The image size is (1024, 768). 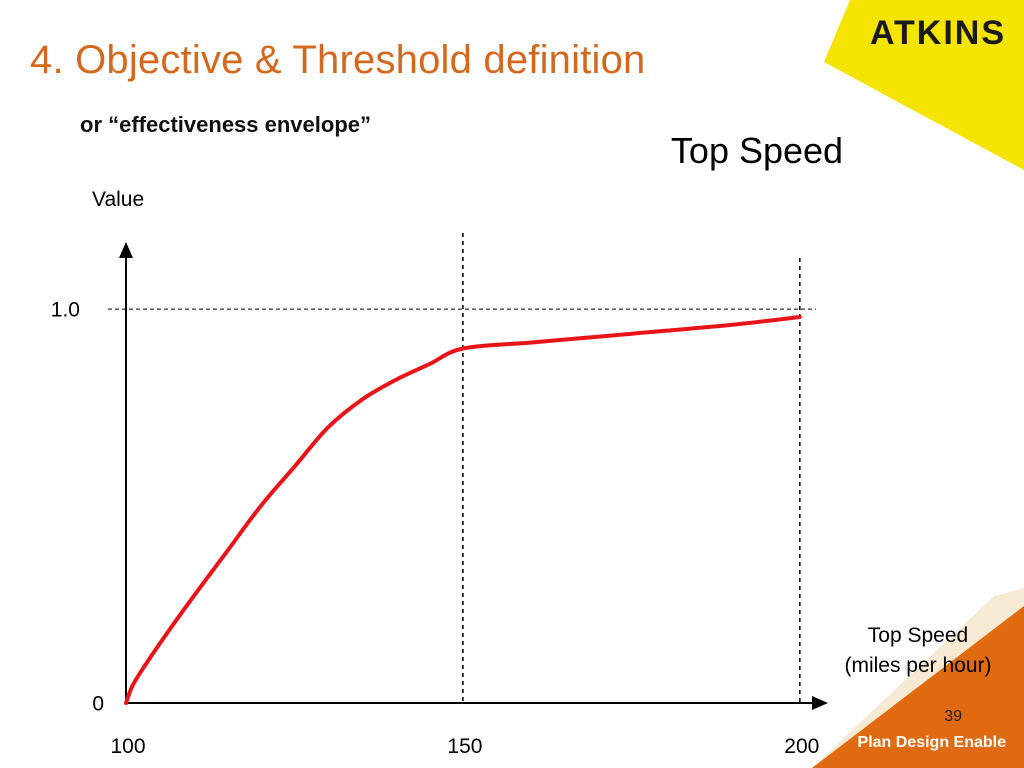 I want to click on x-tick-labels: 100 150 200, so click(x=464, y=746).